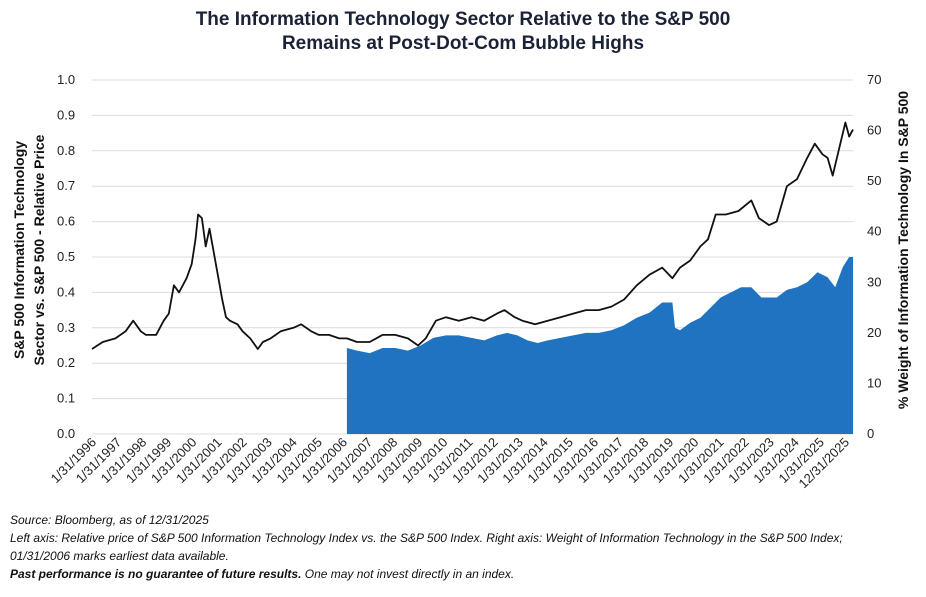 The height and width of the screenshot is (597, 926). Describe the element at coordinates (874, 256) in the screenshot. I see `right-axis-ticks: 70 60 50 40 30 20 10 0` at that location.